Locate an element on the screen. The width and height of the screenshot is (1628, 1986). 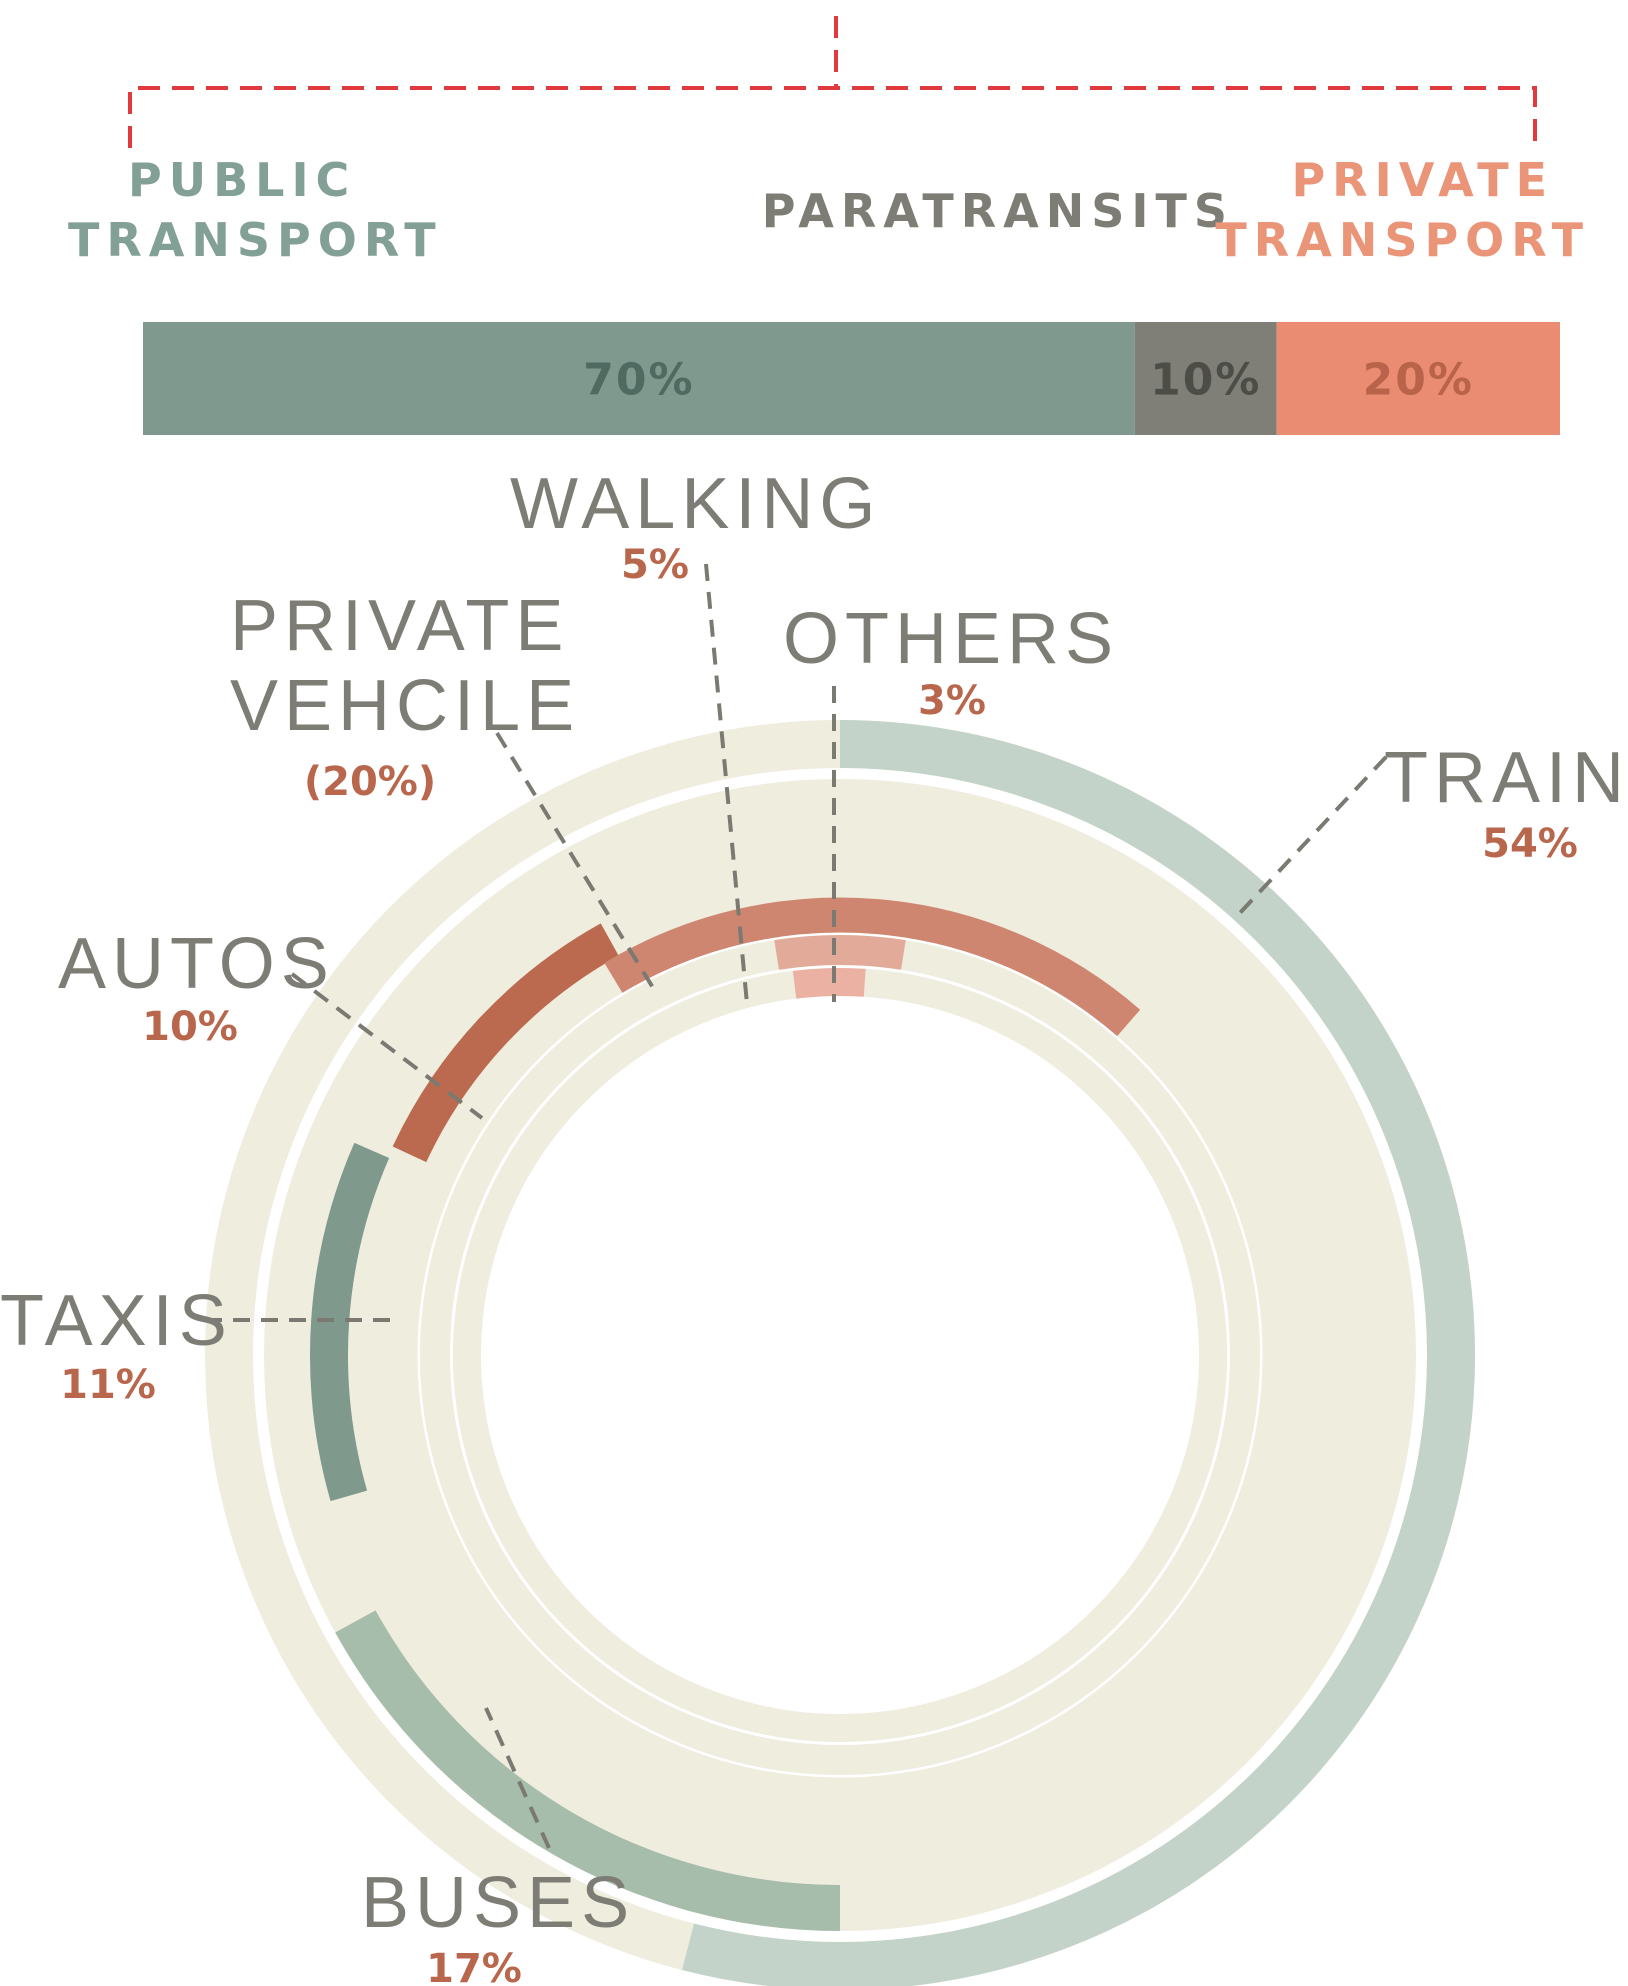
bar-value-label-private-transport: 20% is located at coordinates (1418, 380).